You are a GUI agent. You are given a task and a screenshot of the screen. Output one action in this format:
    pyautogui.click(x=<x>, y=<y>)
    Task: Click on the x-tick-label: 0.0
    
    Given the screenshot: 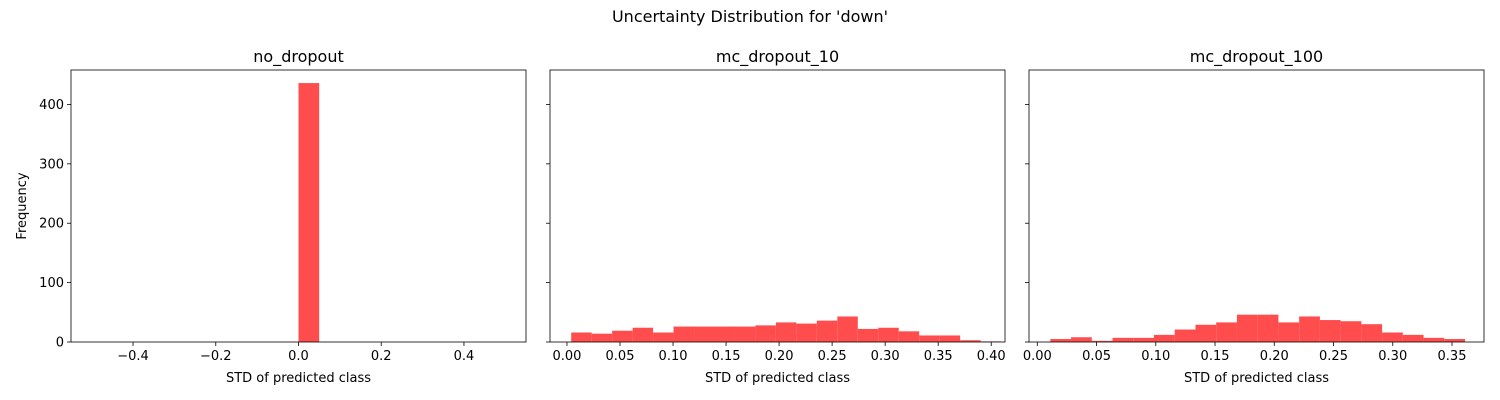 What is the action you would take?
    pyautogui.click(x=298, y=356)
    